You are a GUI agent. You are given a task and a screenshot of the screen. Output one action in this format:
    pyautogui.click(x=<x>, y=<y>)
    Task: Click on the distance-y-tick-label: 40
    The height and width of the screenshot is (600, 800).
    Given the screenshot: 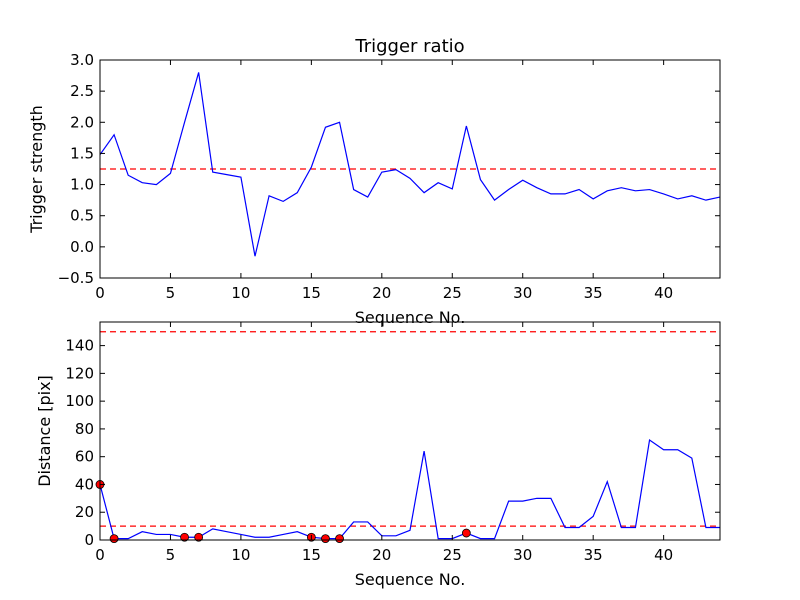 What is the action you would take?
    pyautogui.click(x=84, y=484)
    